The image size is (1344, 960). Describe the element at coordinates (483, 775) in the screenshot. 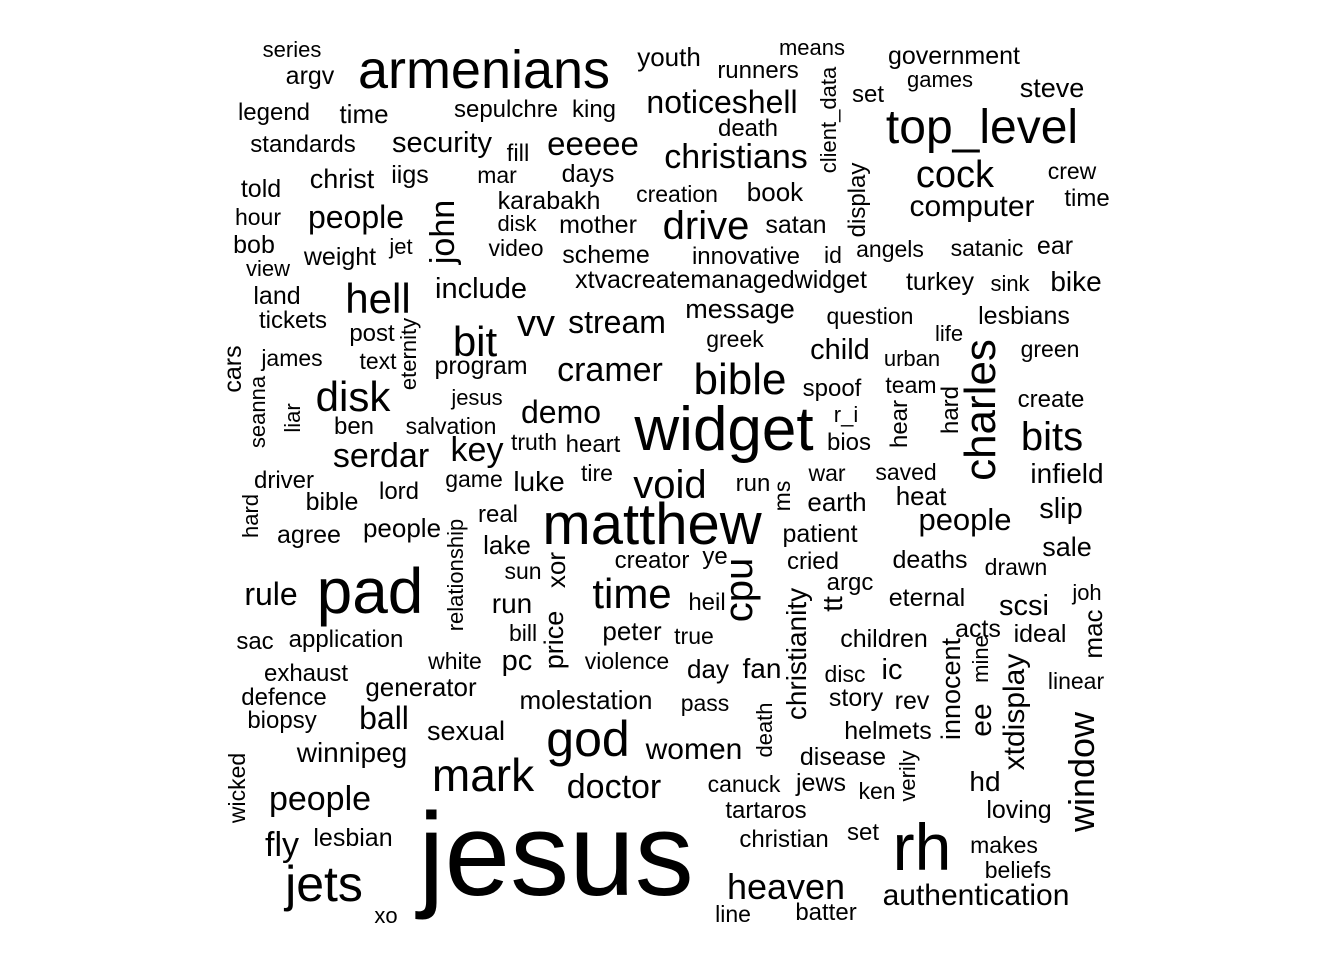

I see `cloud-word-6: mark` at that location.